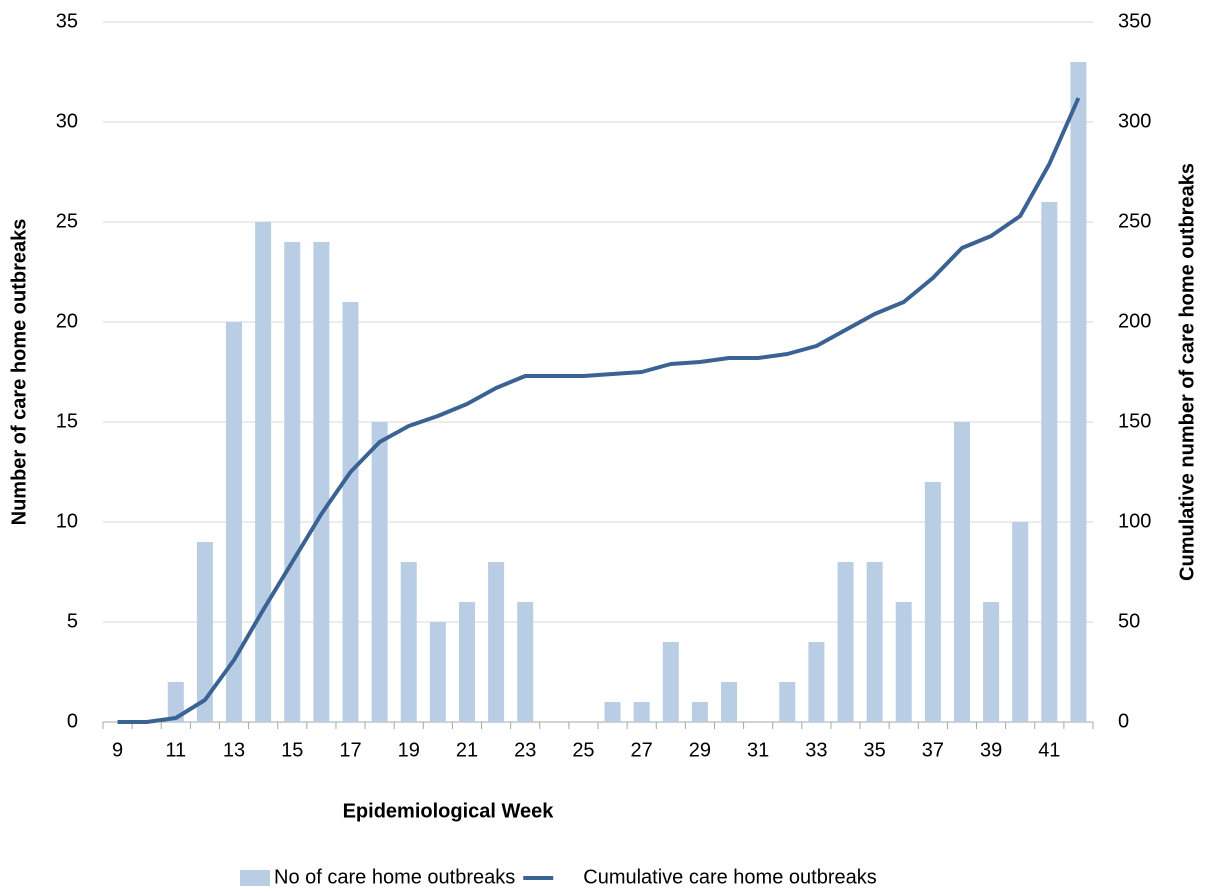 Image resolution: width=1208 pixels, height=893 pixels. What do you see at coordinates (700, 750) in the screenshot?
I see `x-tick-label: 29` at bounding box center [700, 750].